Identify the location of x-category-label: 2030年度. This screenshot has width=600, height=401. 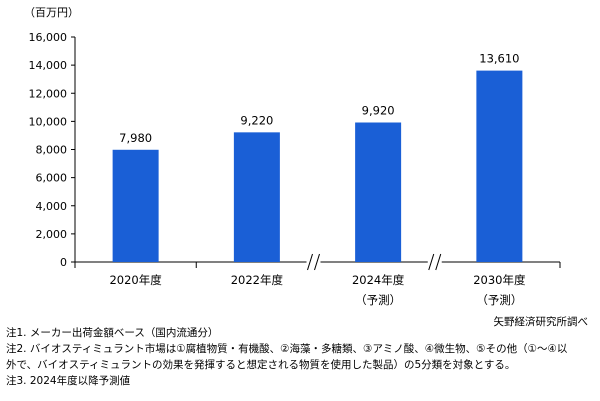
(499, 280).